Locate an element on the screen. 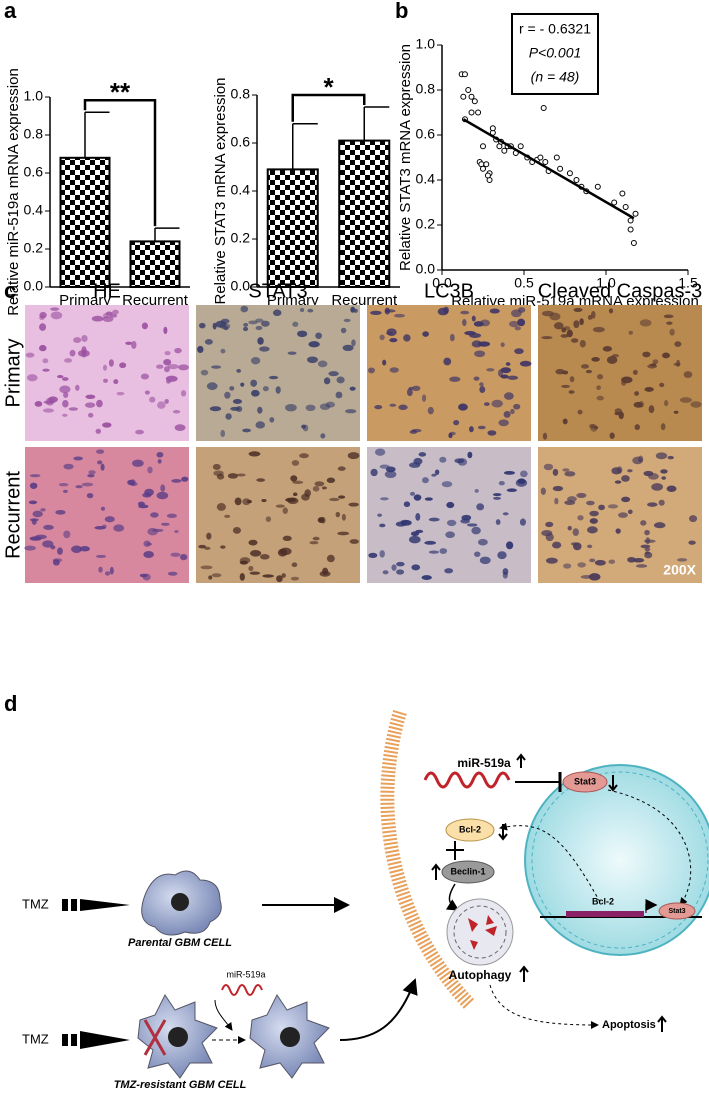  panel-label: d is located at coordinates (10, 703).